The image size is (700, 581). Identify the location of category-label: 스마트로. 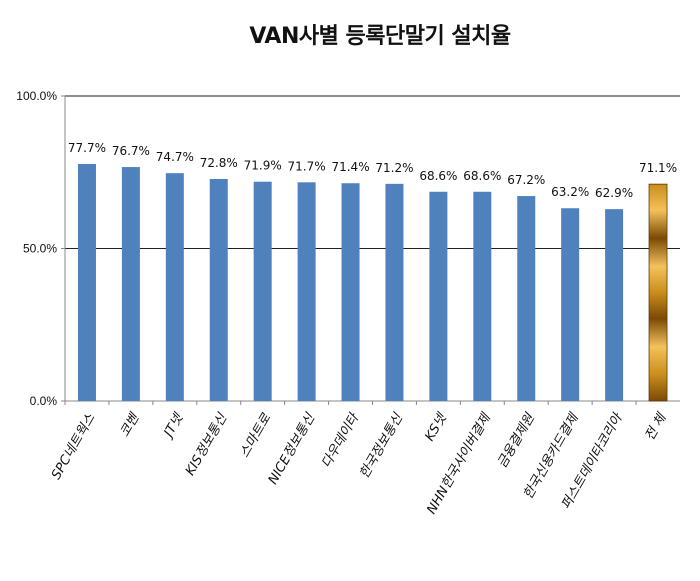
(255, 436).